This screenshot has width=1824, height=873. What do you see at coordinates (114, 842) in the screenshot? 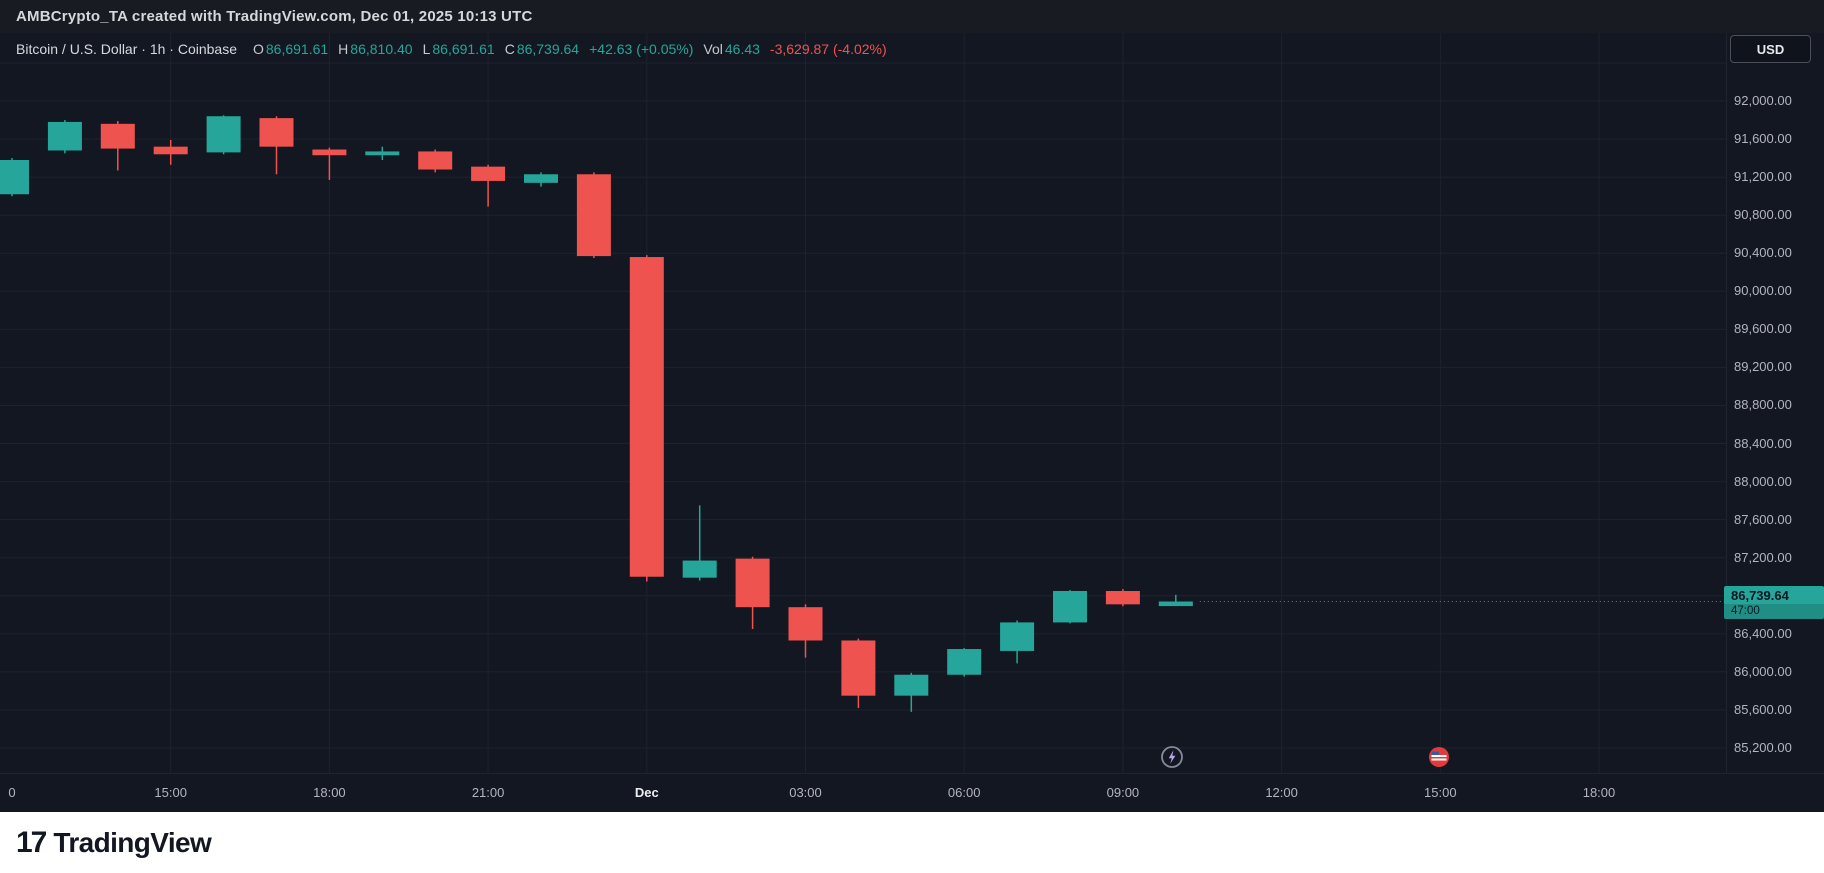
I see `tradingview-brand: 17 TradingView` at bounding box center [114, 842].